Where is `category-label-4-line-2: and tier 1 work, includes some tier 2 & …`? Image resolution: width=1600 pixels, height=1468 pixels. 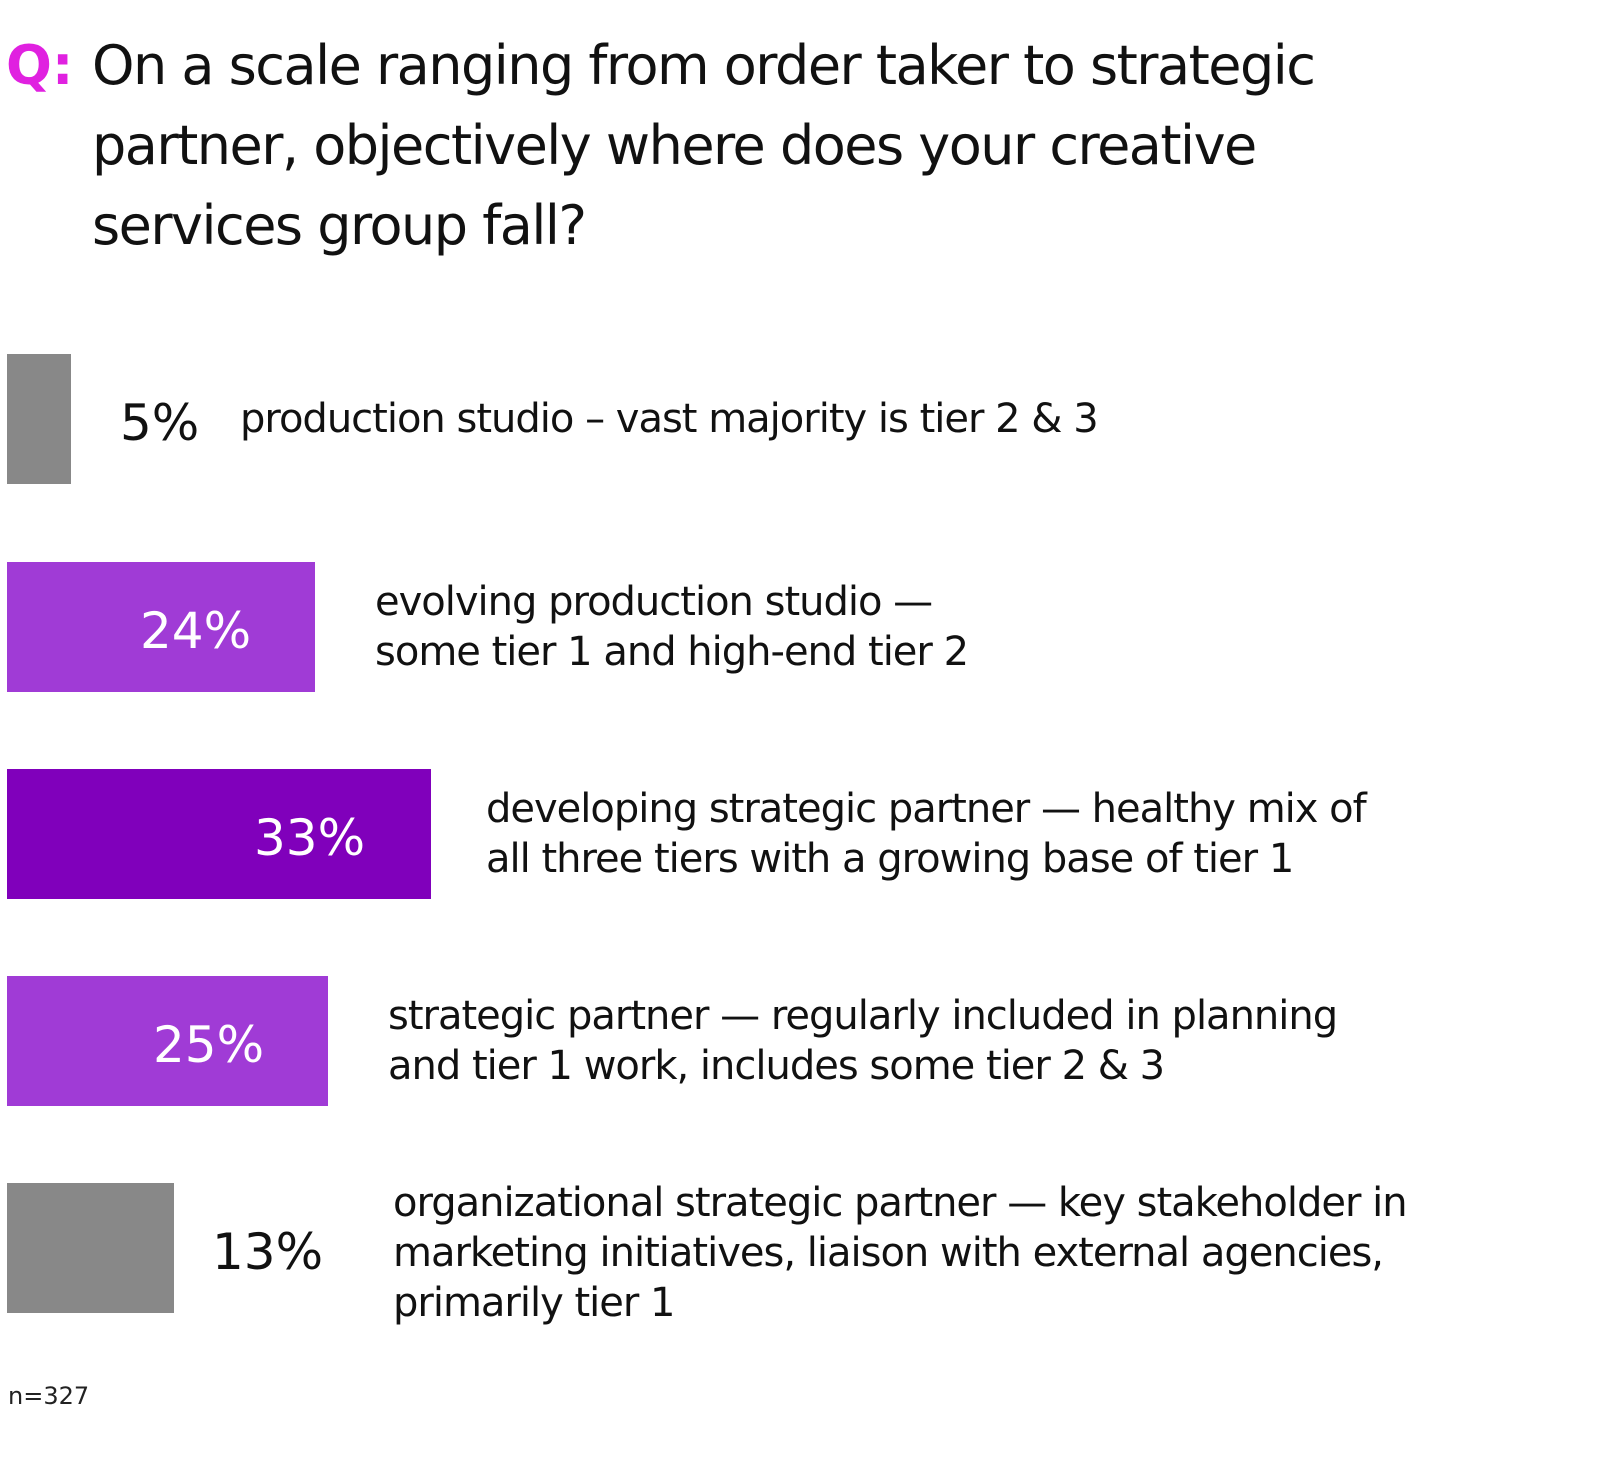 category-label-4-line-2: and tier 1 work, includes some tier 2 & … is located at coordinates (776, 1066).